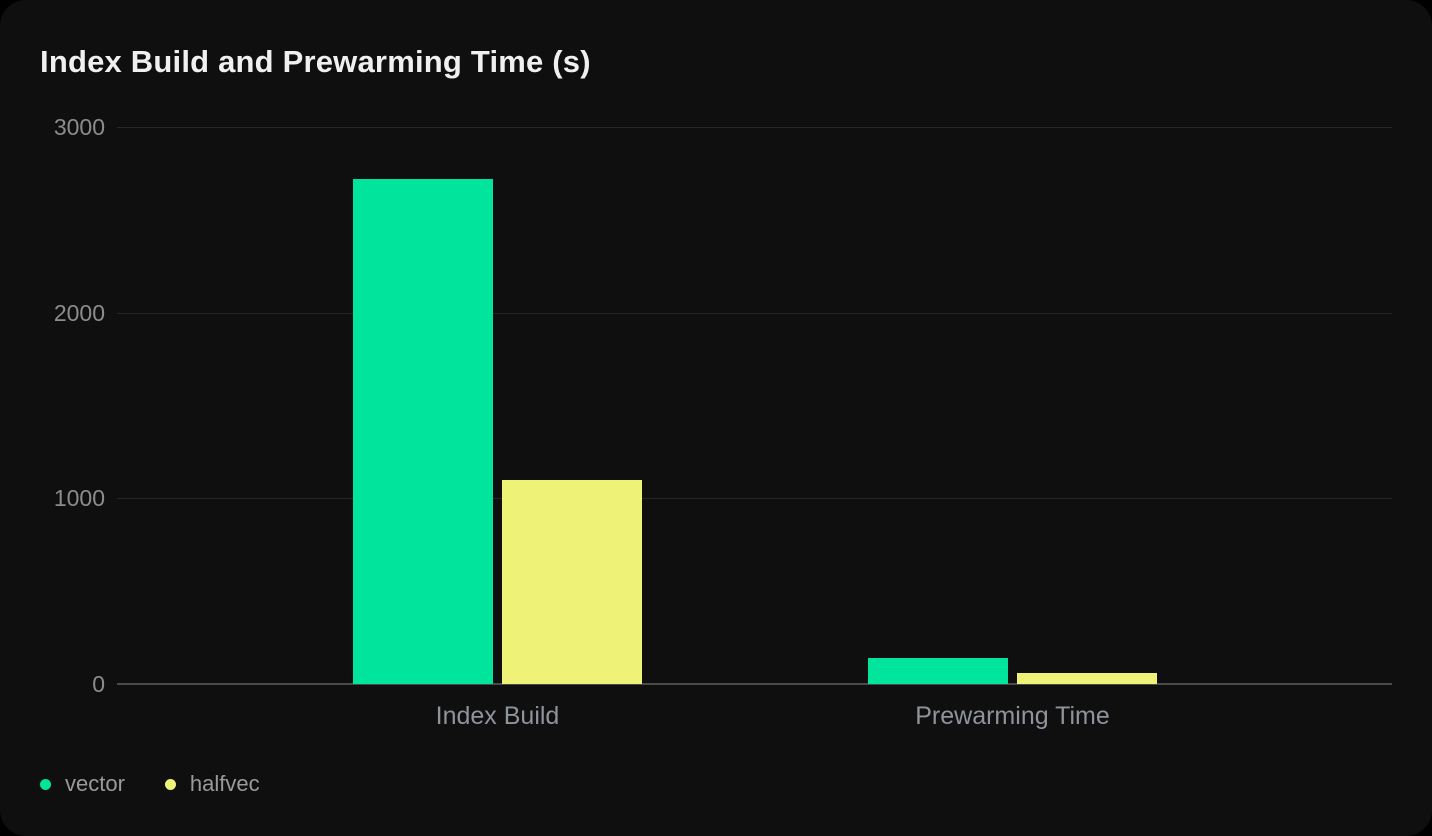  What do you see at coordinates (938, 671) in the screenshot?
I see `bar-vector-prewarming-time` at bounding box center [938, 671].